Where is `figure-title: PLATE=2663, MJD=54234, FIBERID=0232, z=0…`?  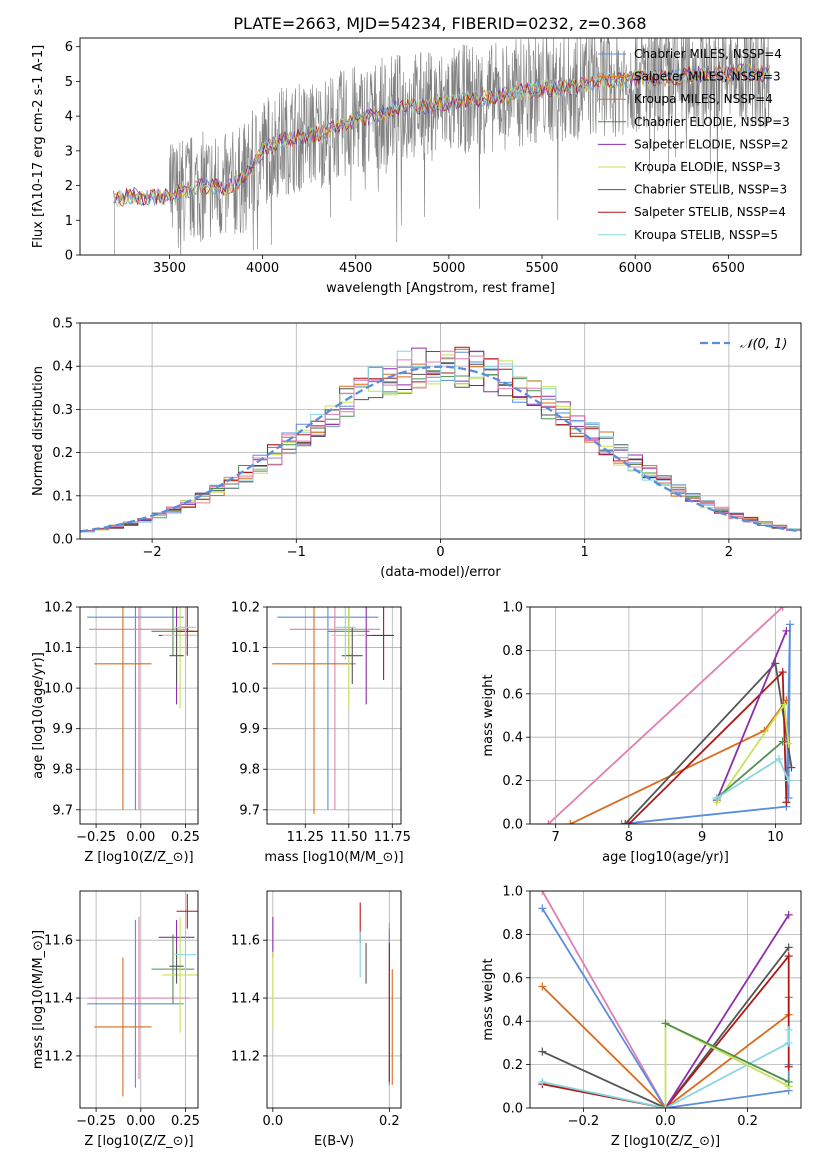 figure-title: PLATE=2663, MJD=54234, FIBERID=0232, z=0… is located at coordinates (439, 23).